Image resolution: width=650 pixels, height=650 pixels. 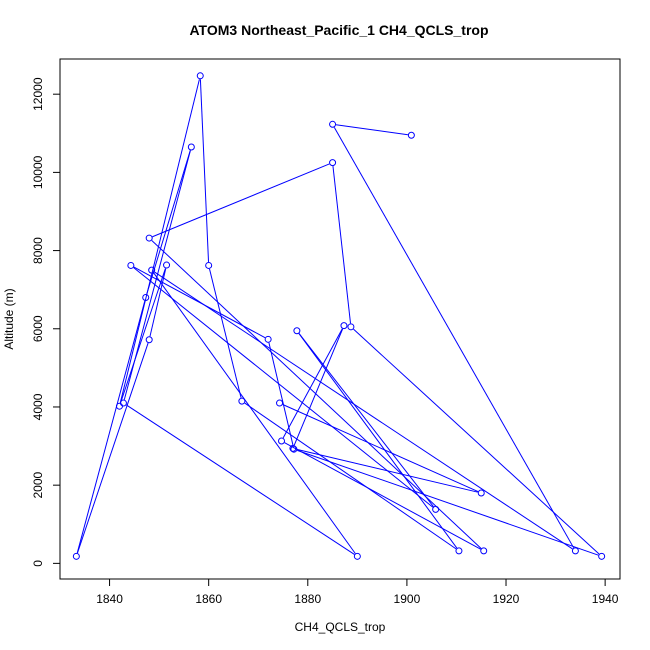 What do you see at coordinates (38, 328) in the screenshot?
I see `y-tick-label: 6000` at bounding box center [38, 328].